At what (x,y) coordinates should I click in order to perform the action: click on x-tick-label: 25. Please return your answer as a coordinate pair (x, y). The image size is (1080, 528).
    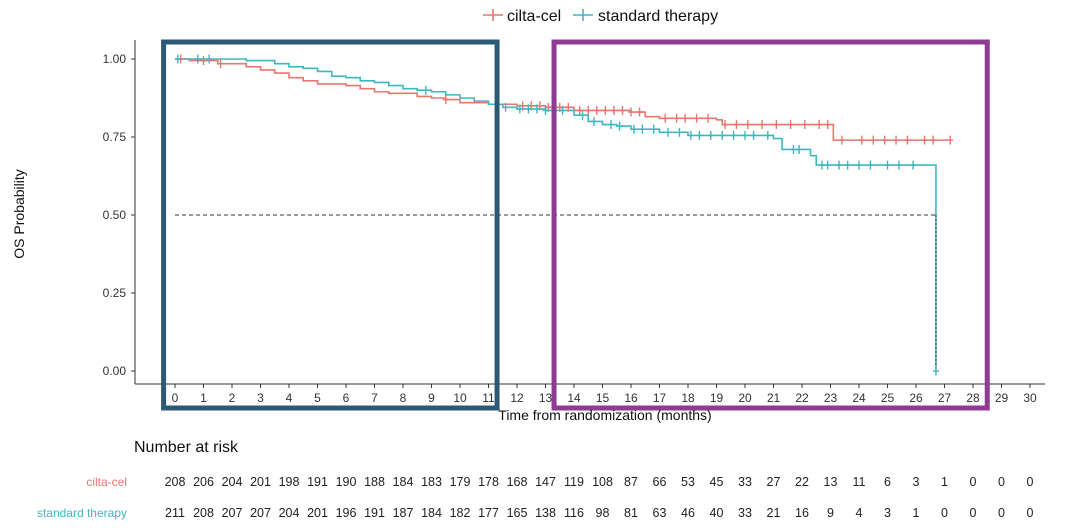
    Looking at the image, I should click on (888, 398).